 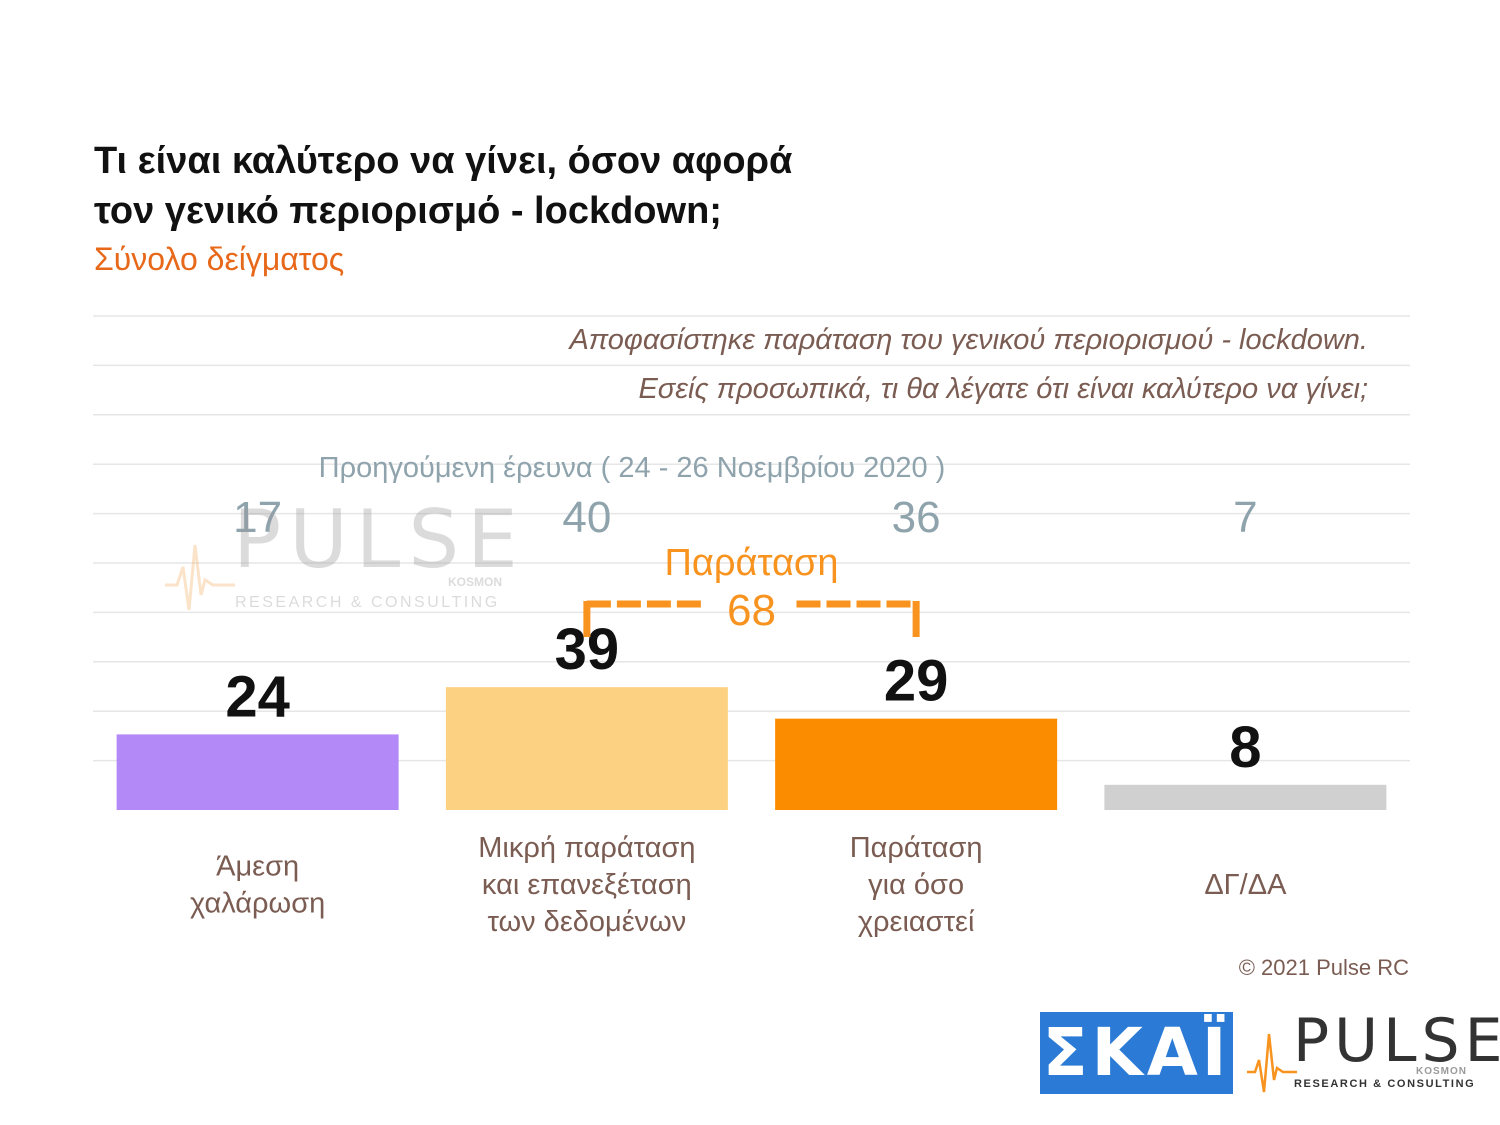 What do you see at coordinates (257, 696) in the screenshot?
I see `value-label: 24` at bounding box center [257, 696].